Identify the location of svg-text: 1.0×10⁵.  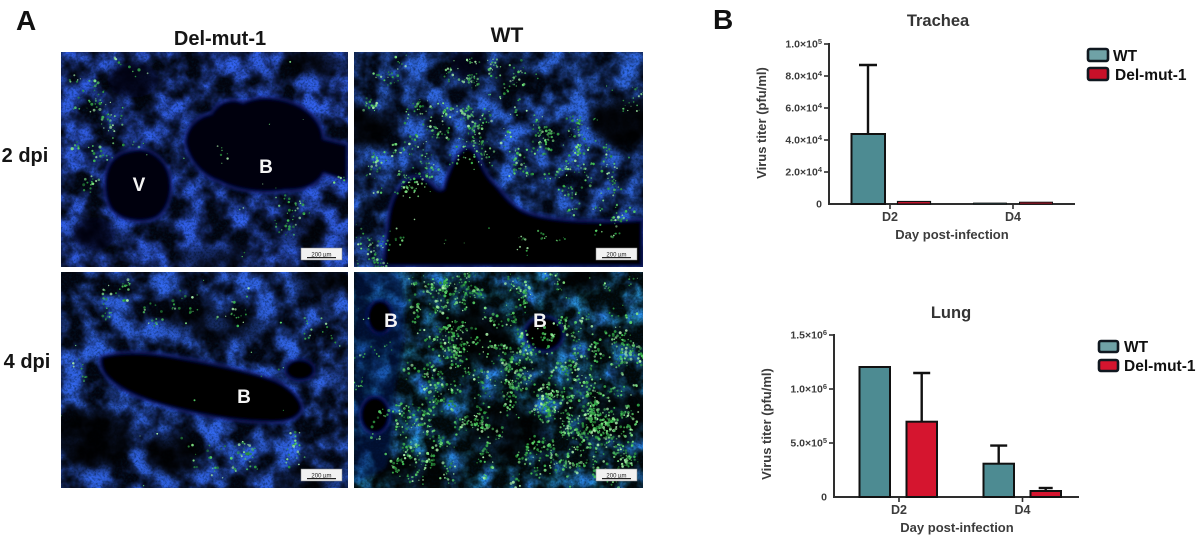
(803, 44).